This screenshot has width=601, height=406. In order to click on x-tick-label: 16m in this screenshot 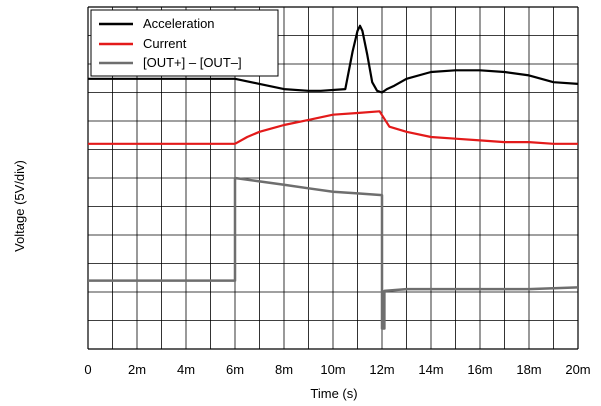, I will do `click(479, 369)`.